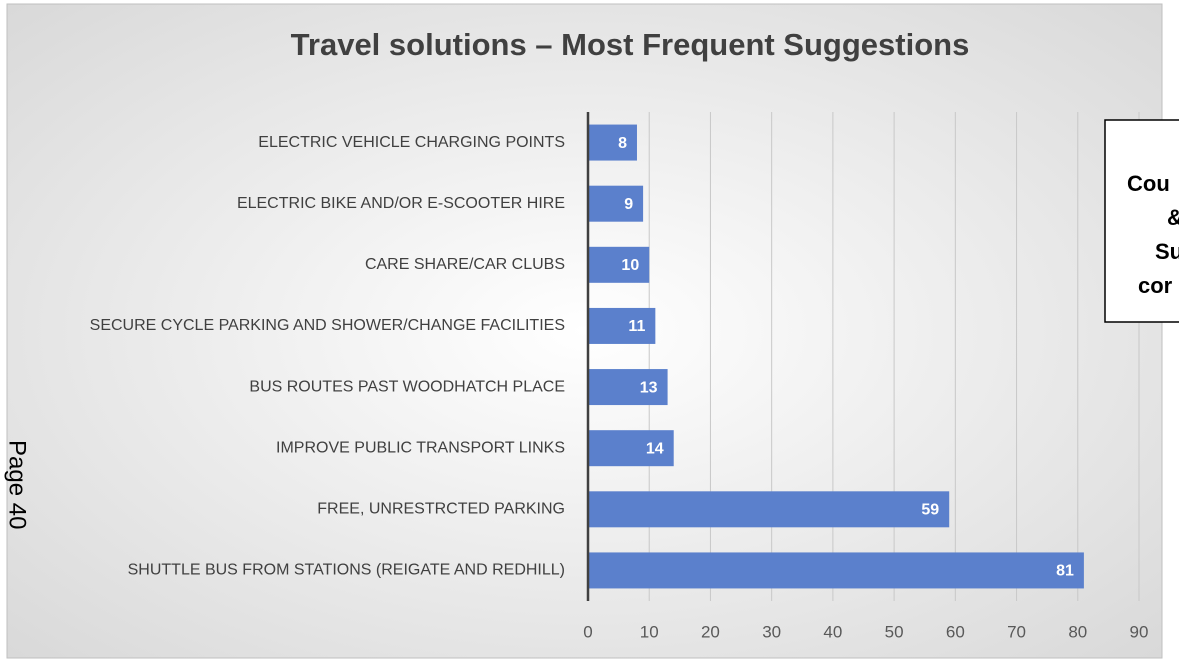 The width and height of the screenshot is (1179, 663). I want to click on x-tick-label: 50, so click(894, 631).